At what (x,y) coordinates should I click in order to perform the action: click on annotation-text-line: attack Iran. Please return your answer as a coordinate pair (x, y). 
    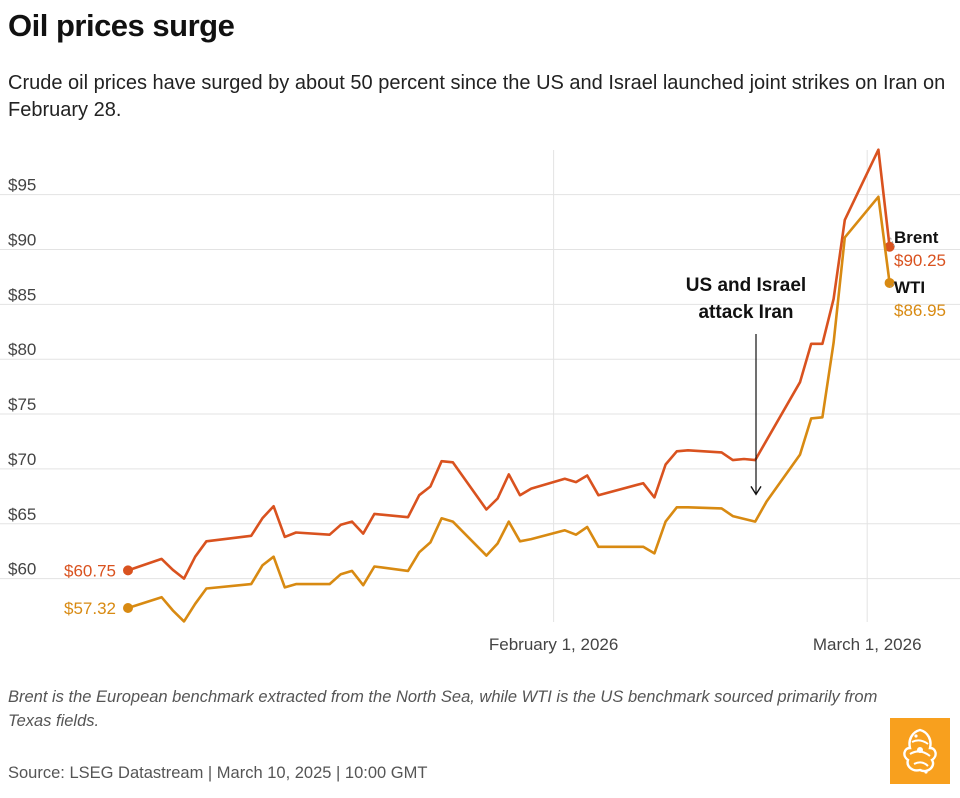
    Looking at the image, I should click on (745, 312).